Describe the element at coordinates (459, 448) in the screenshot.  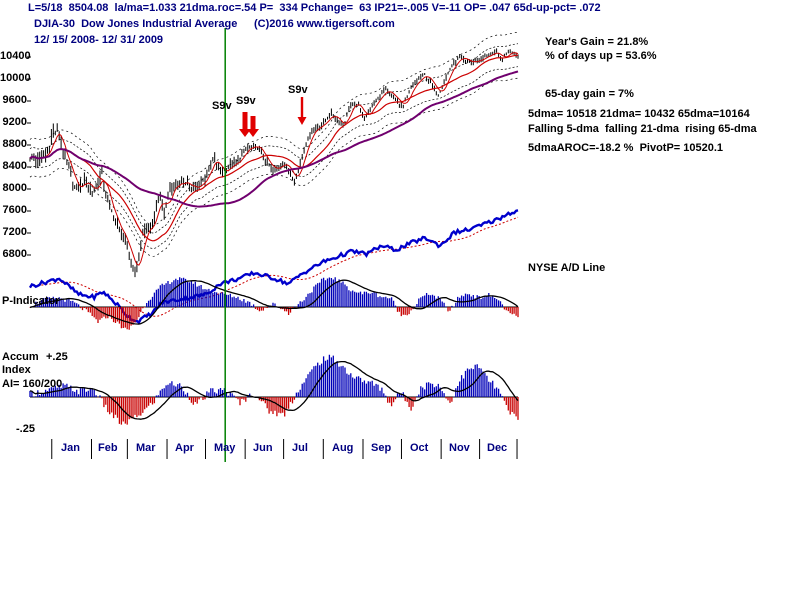
I see `month-label: Nov` at that location.